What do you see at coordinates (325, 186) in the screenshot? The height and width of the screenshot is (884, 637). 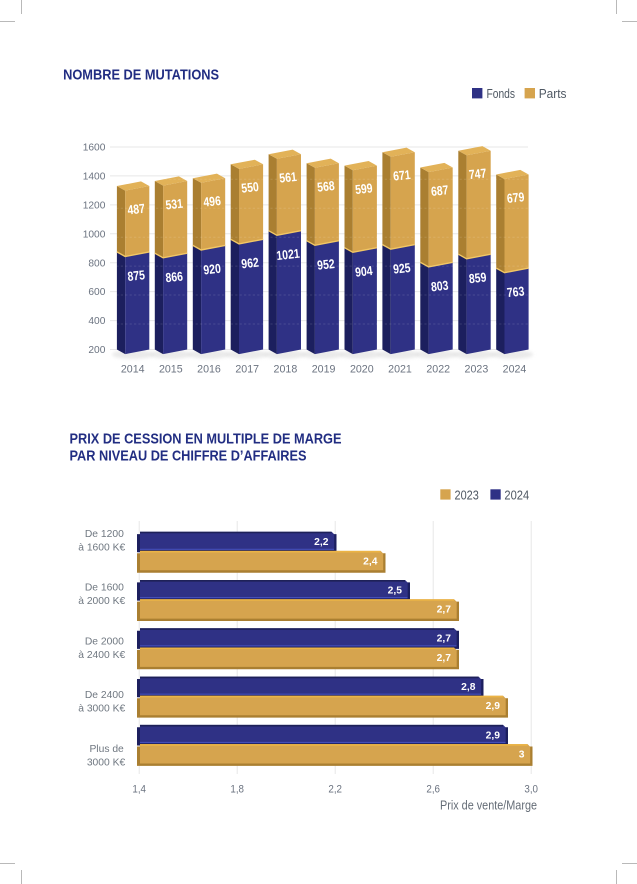 I see `svg-text: 568` at bounding box center [325, 186].